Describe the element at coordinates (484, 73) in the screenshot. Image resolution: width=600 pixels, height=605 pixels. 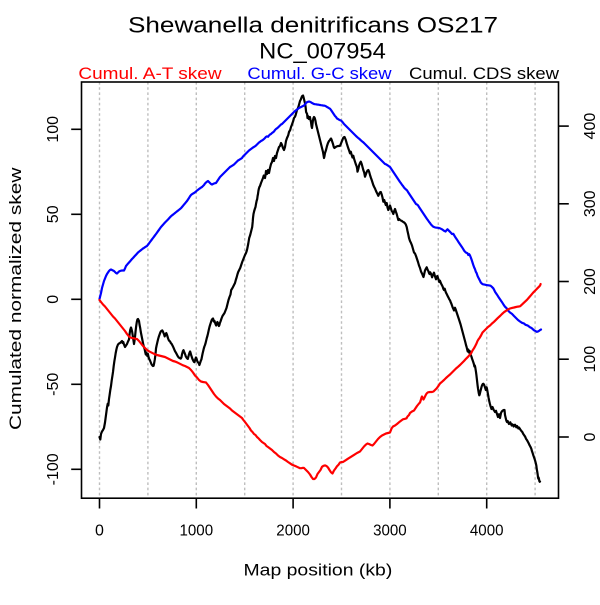
I see `svg-text: Cumul. CDS skew` at that location.